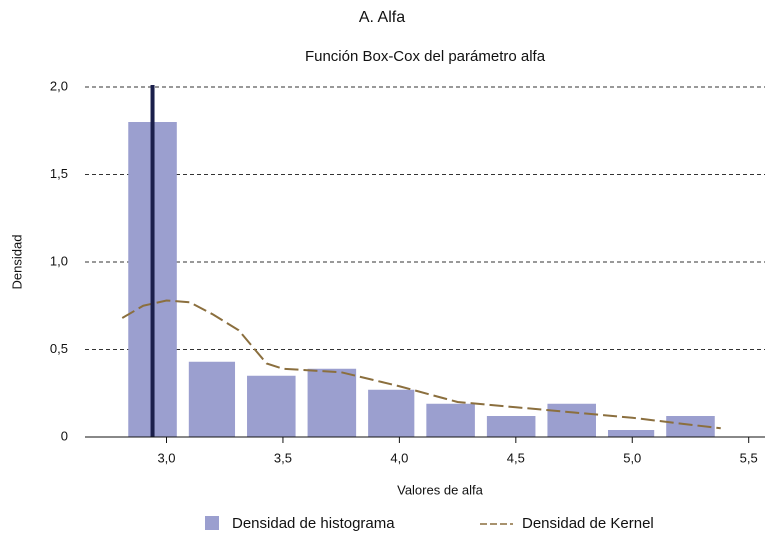  I want to click on x-tick-label: 5,5, so click(749, 457).